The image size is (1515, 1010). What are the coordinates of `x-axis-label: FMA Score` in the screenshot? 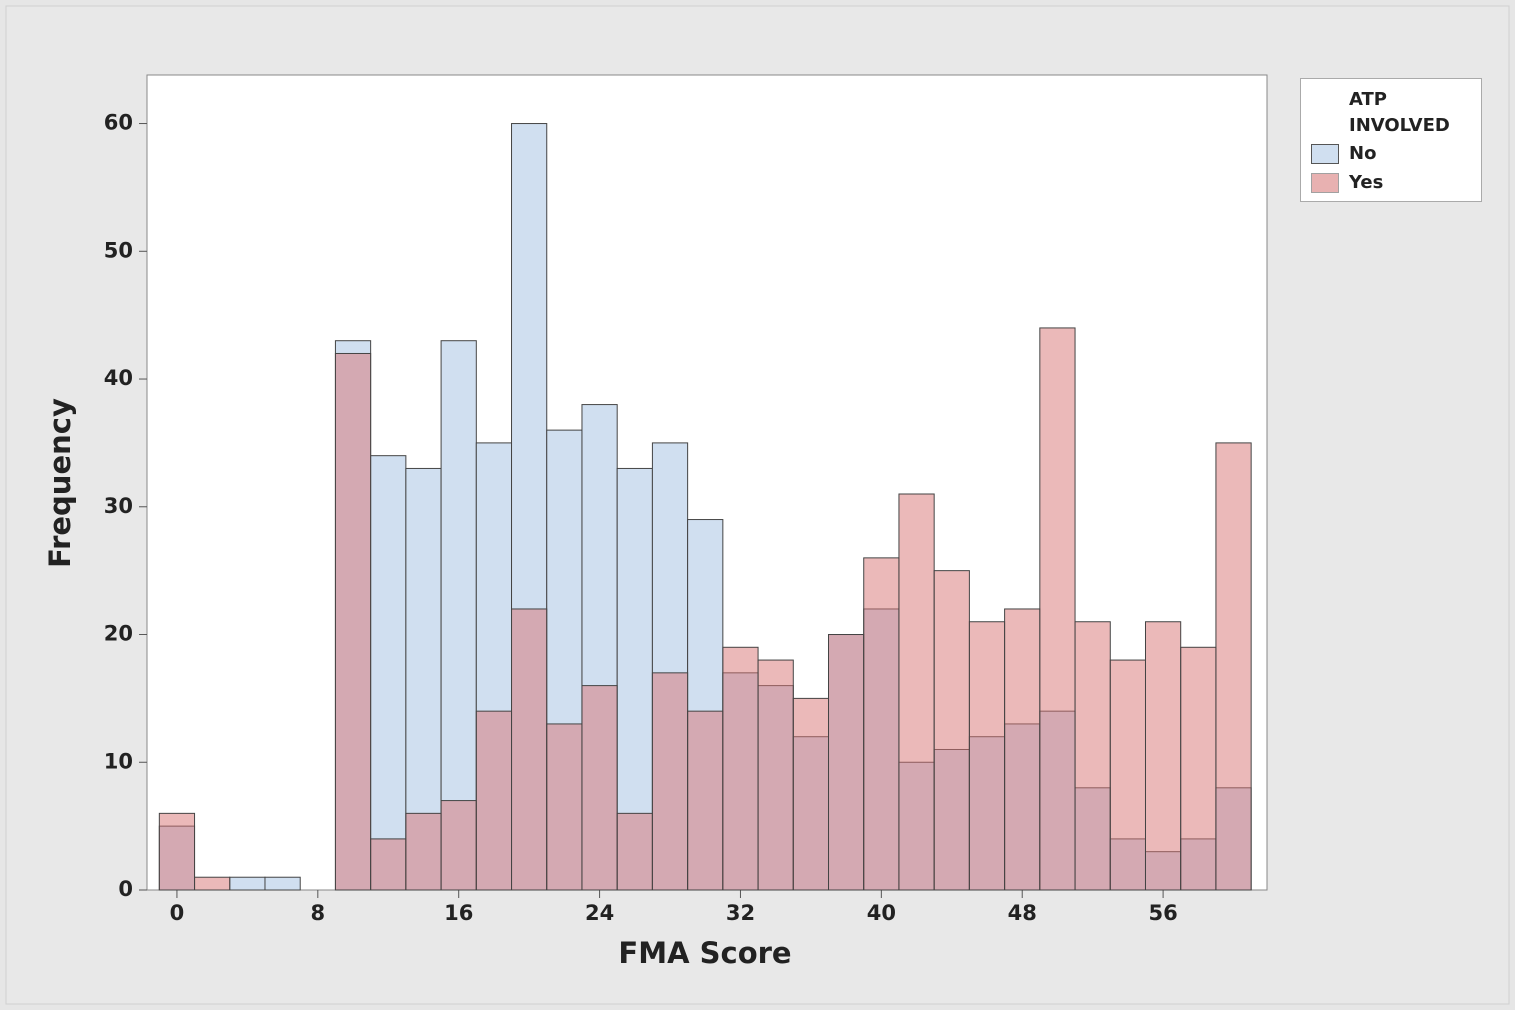 It's located at (704, 953).